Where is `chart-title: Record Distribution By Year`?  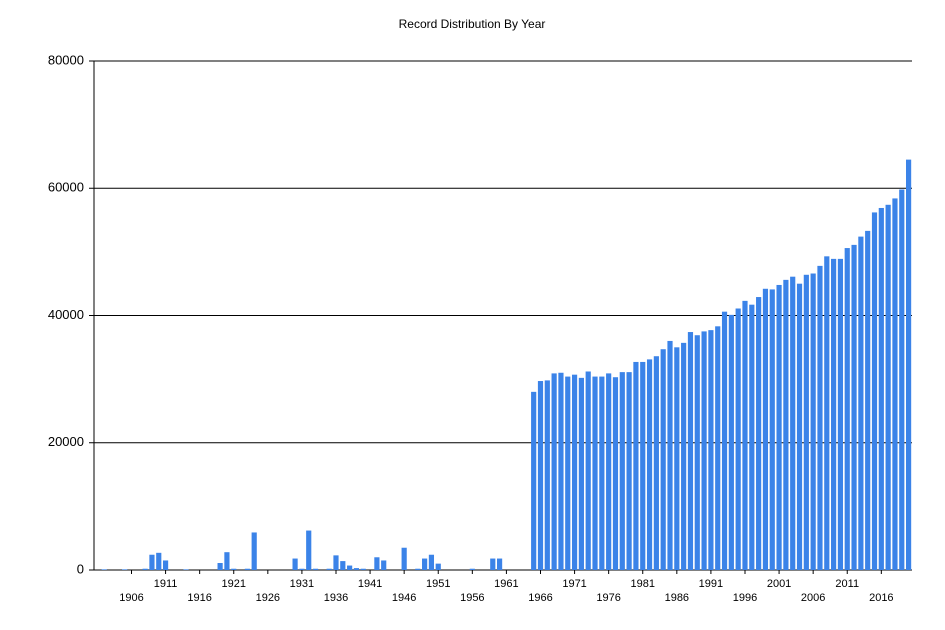 chart-title: Record Distribution By Year is located at coordinates (472, 24).